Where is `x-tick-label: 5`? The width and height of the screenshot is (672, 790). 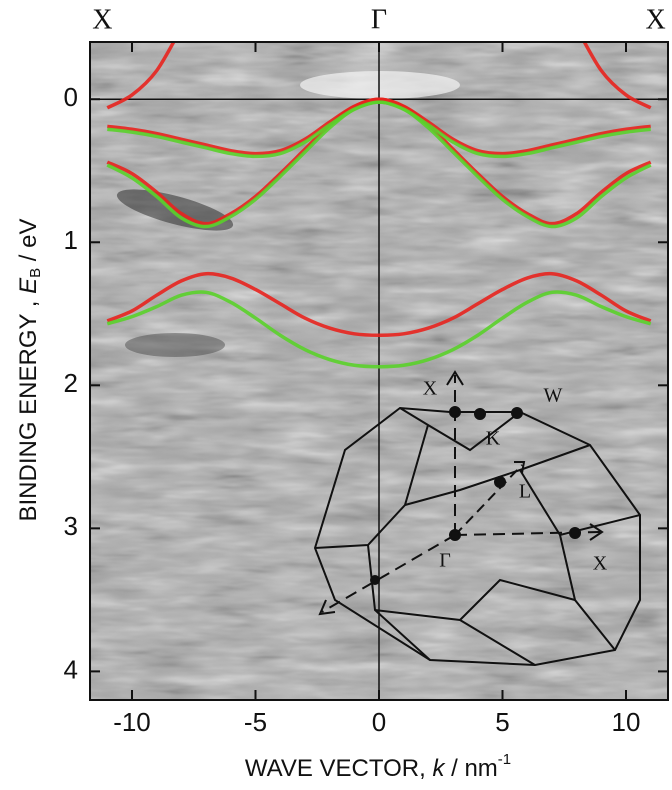 x-tick-label: 5 is located at coordinates (502, 722).